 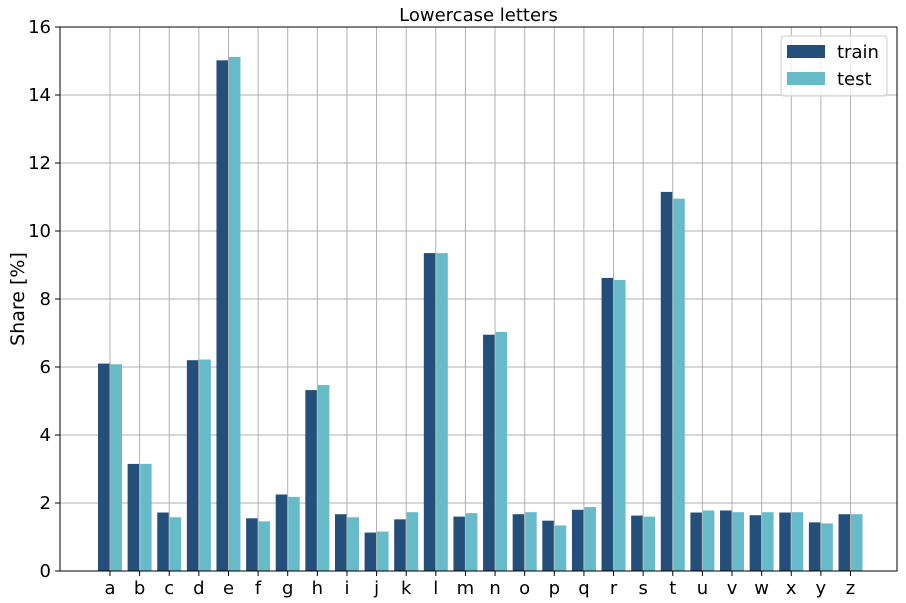 I want to click on y-tick-label: 8, so click(x=45, y=299).